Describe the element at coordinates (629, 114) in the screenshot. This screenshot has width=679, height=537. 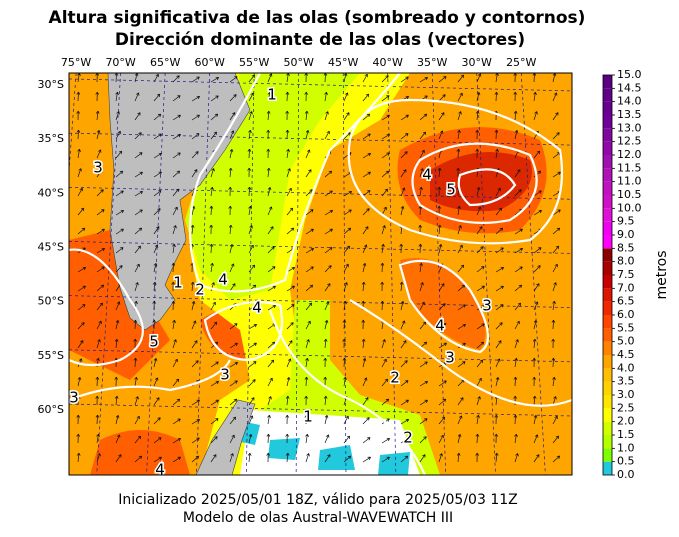
I see `colorbar-tick-label: 13.5` at that location.